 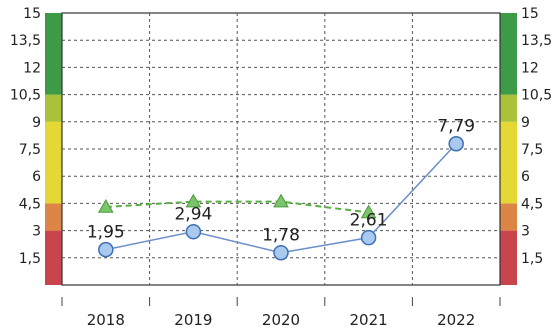 What do you see at coordinates (25, 136) in the screenshot?
I see `y-axis-left: 1,5 3 4,5 6 7,5 9 10,5 12 13,5 15` at bounding box center [25, 136].